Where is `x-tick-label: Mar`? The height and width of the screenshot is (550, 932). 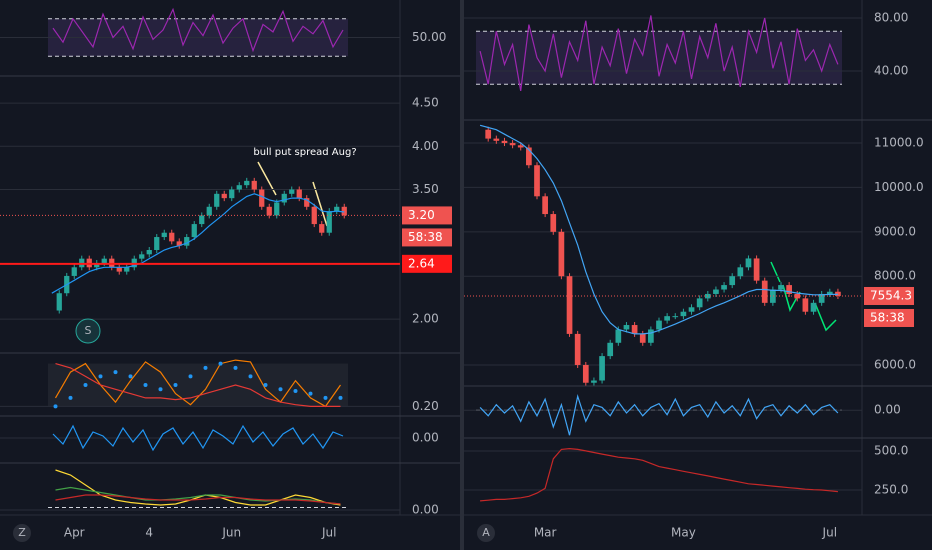 x-tick-label: Mar is located at coordinates (545, 533).